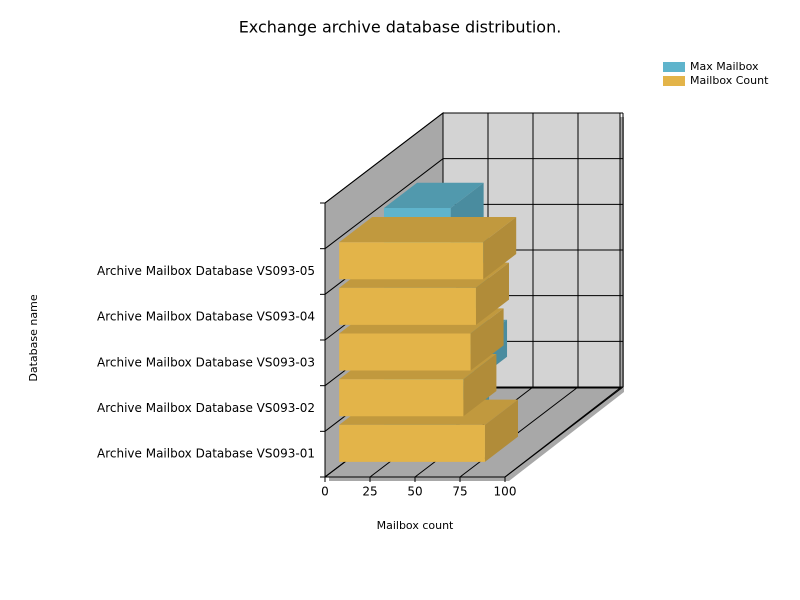 This screenshot has height=600, width=800. I want to click on x-tick-label: 0, so click(325, 492).